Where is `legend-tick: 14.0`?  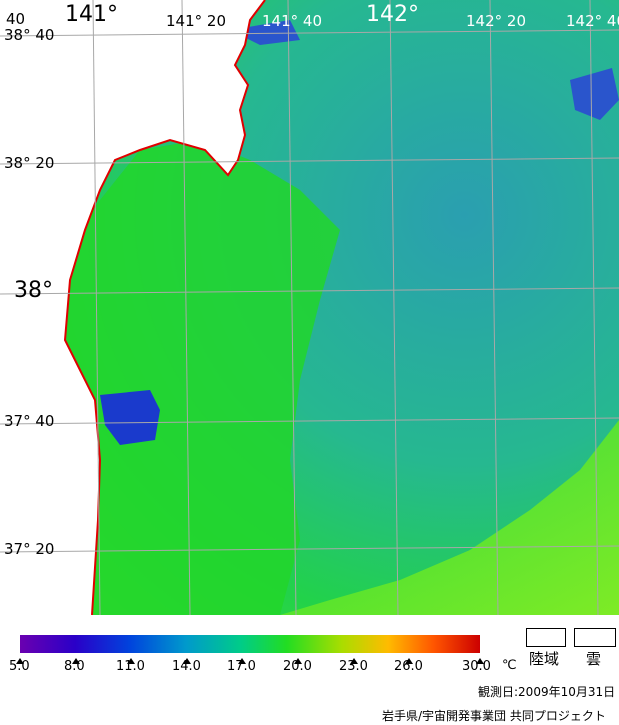 legend-tick: 14.0 is located at coordinates (186, 666).